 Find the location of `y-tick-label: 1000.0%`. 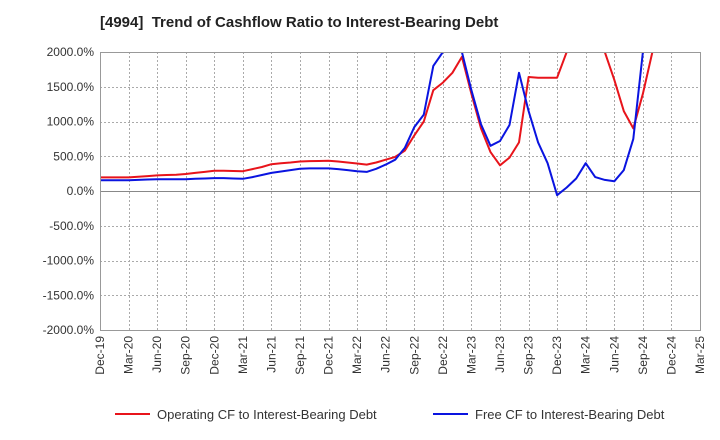

y-tick-label: 1000.0% is located at coordinates (71, 122).